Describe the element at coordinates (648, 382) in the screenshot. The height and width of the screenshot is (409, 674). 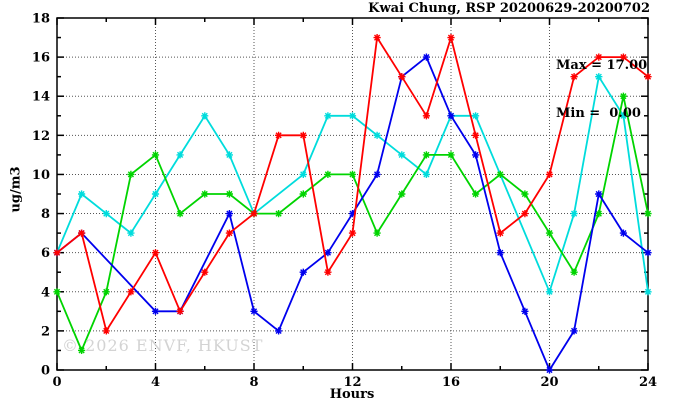
I see `x-tick-label: 24` at that location.